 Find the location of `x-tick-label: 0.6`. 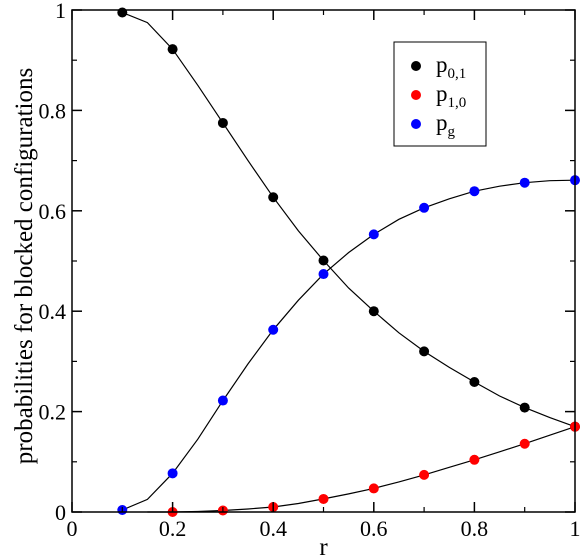

x-tick-label: 0.6 is located at coordinates (374, 528).